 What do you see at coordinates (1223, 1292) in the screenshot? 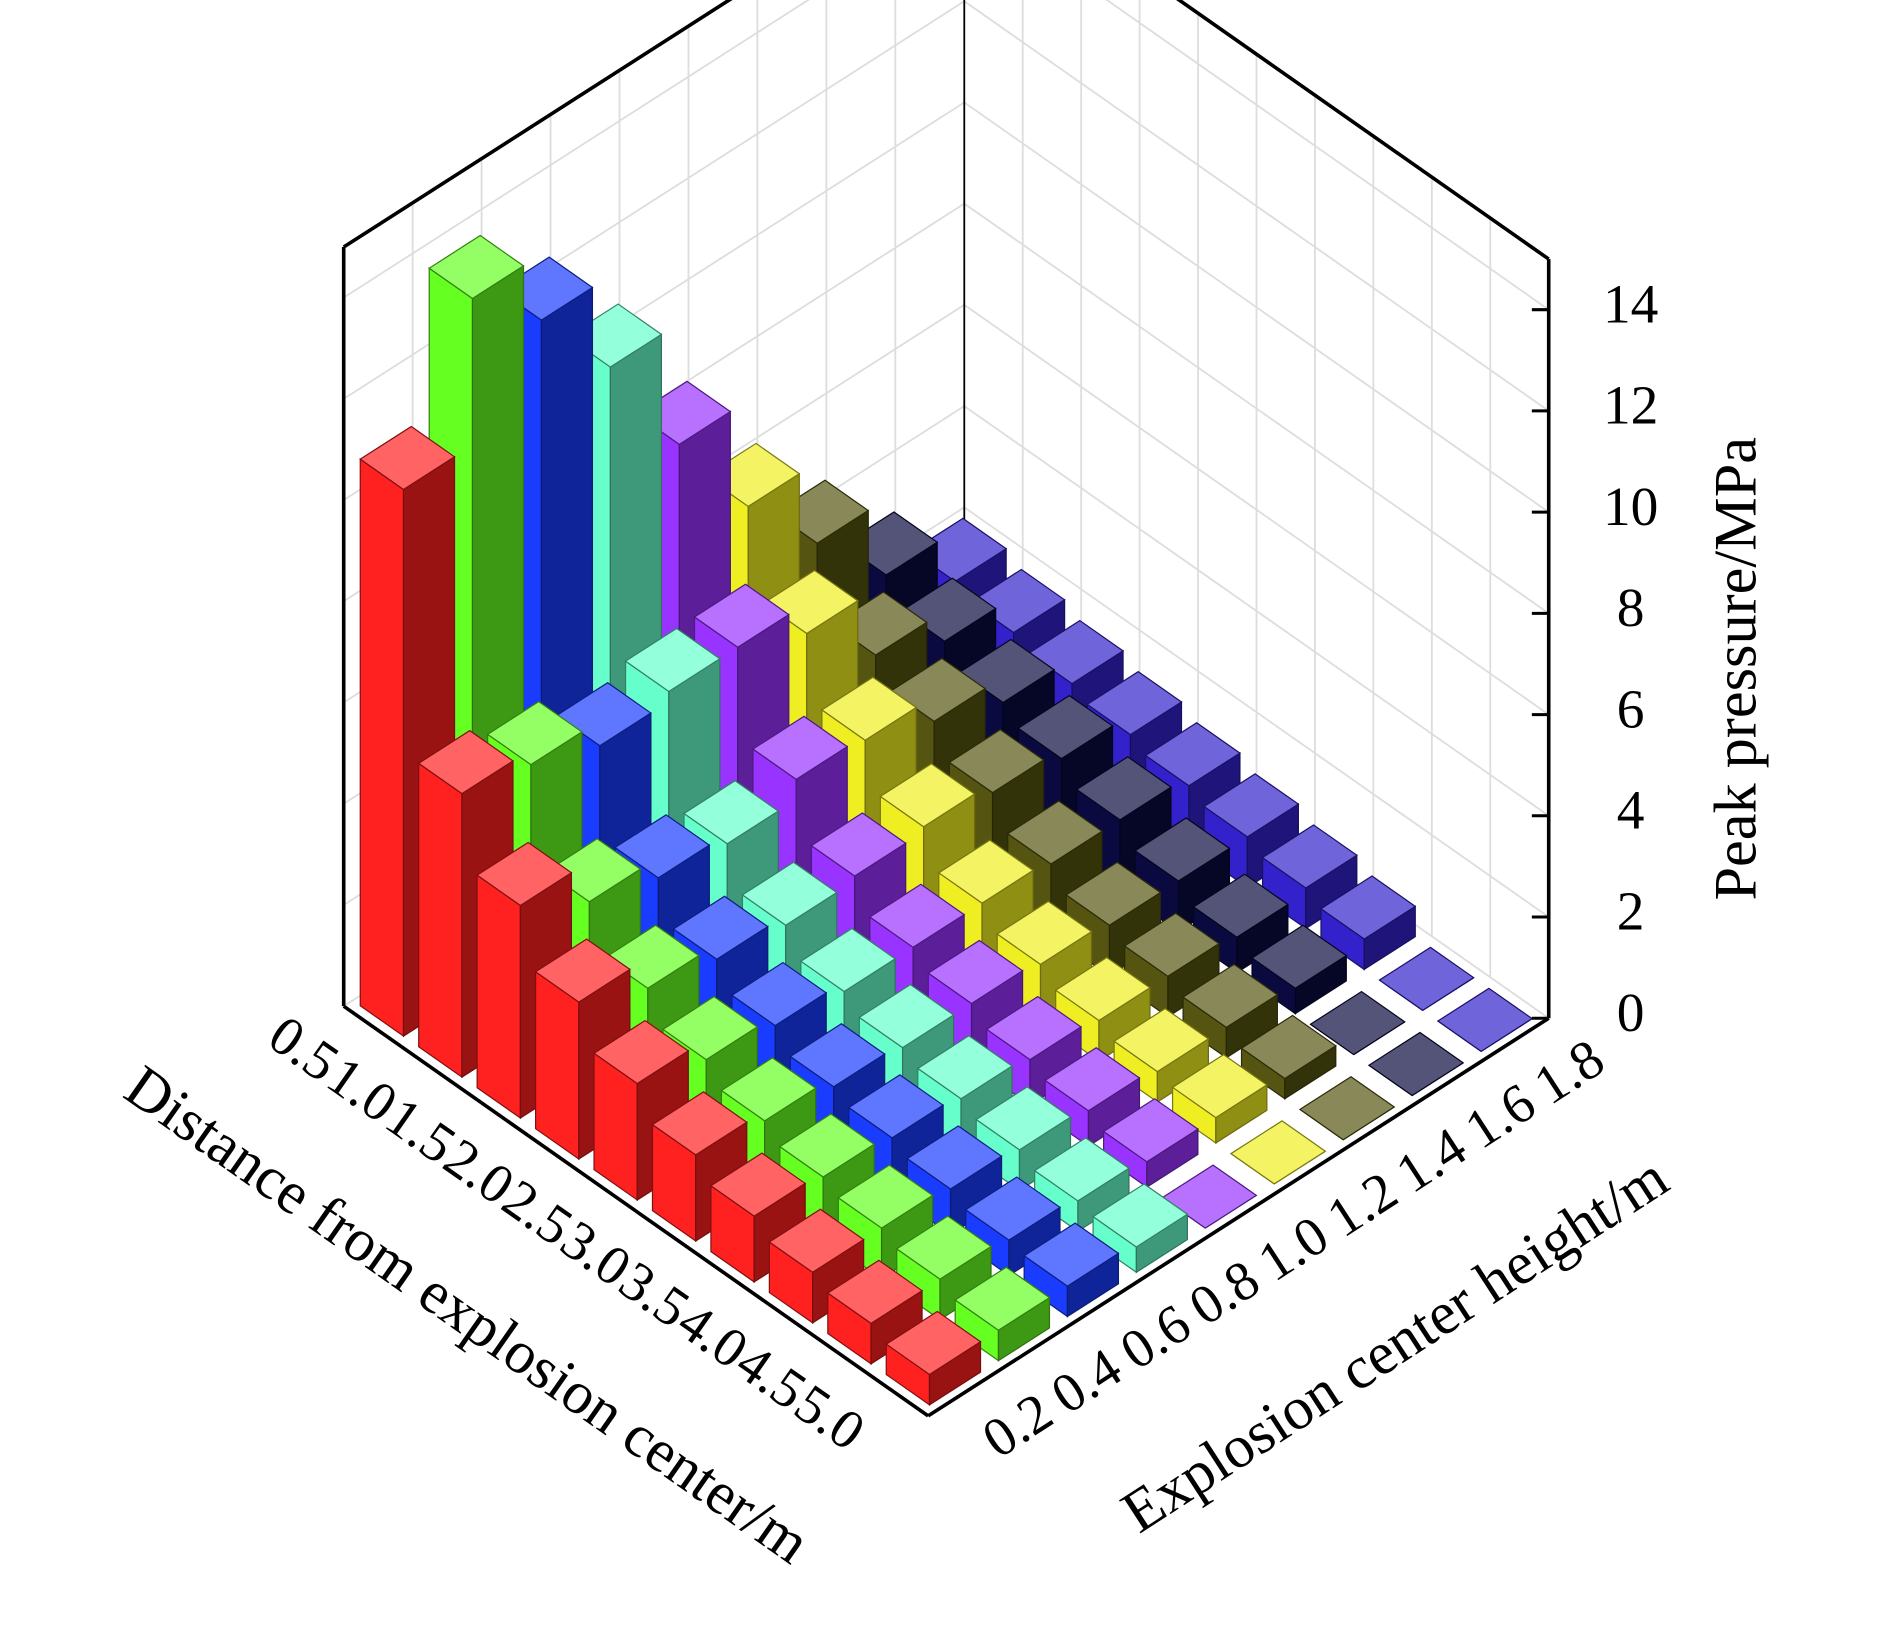
I see `y-tick-label: 0.8` at bounding box center [1223, 1292].